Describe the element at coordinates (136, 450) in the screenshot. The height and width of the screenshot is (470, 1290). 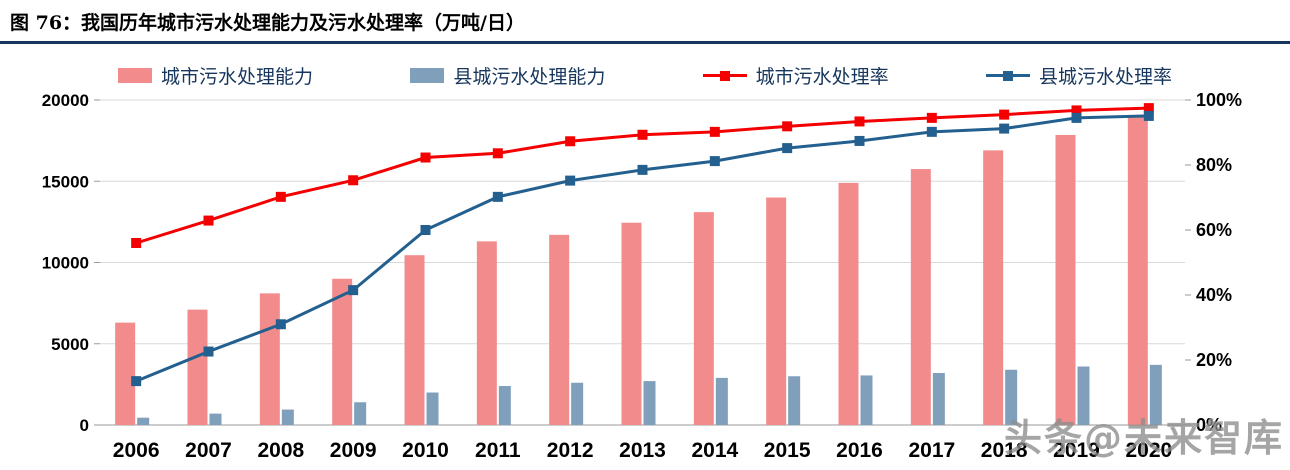
I see `x-axis-tick-label: 2006` at that location.